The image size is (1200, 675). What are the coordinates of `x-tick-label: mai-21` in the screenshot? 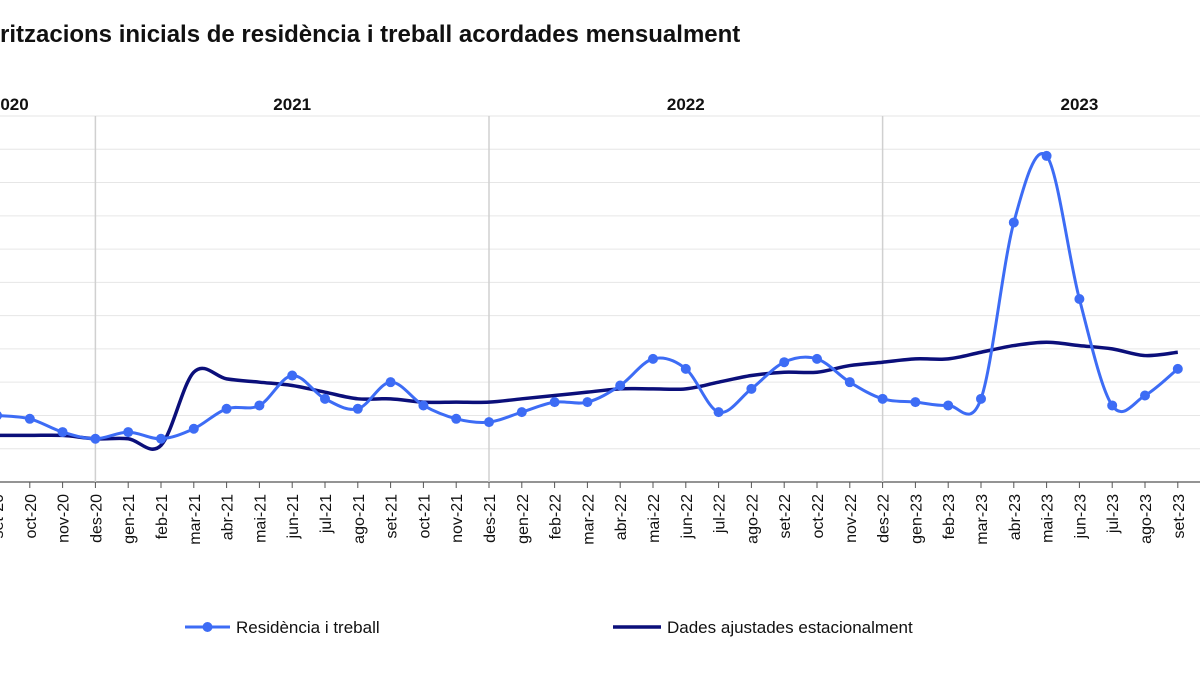 It's located at (260, 518).